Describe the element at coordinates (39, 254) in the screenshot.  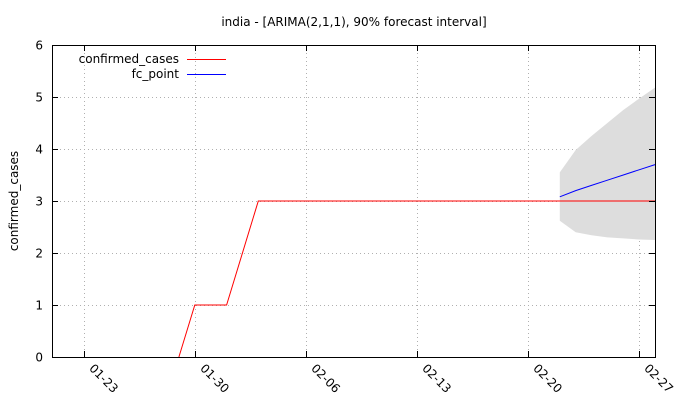
I see `y-tick-label: 2` at that location.